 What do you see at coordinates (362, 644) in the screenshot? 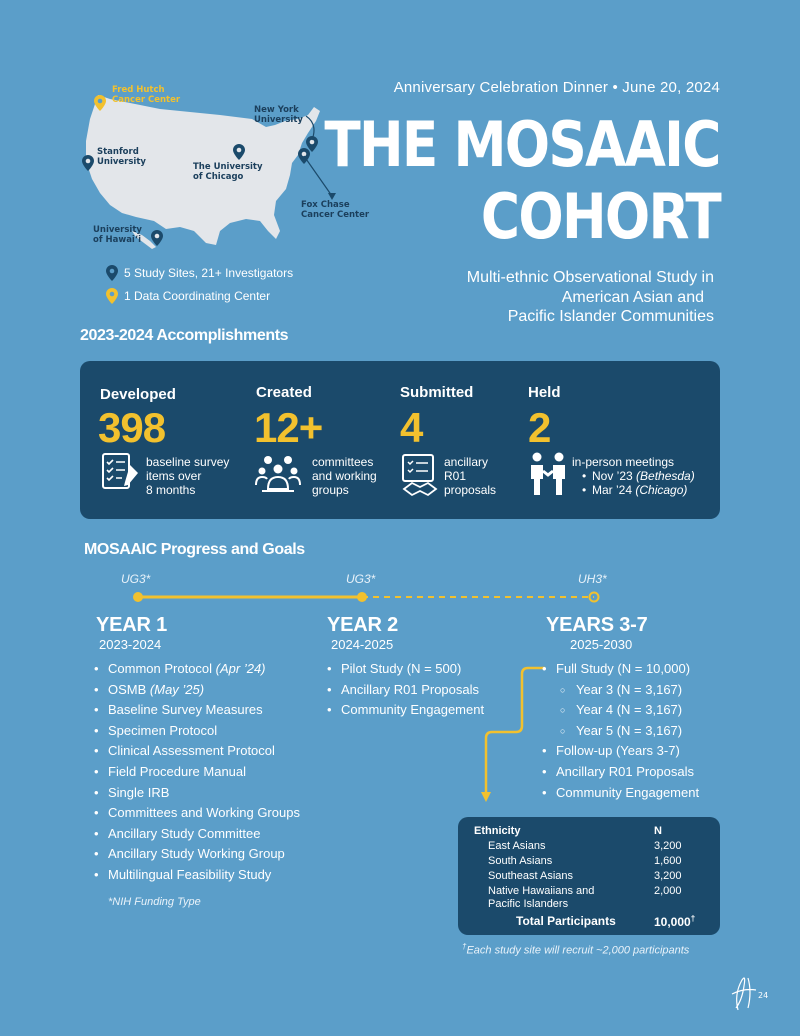
I see `year2-range: 2024-2025` at bounding box center [362, 644].